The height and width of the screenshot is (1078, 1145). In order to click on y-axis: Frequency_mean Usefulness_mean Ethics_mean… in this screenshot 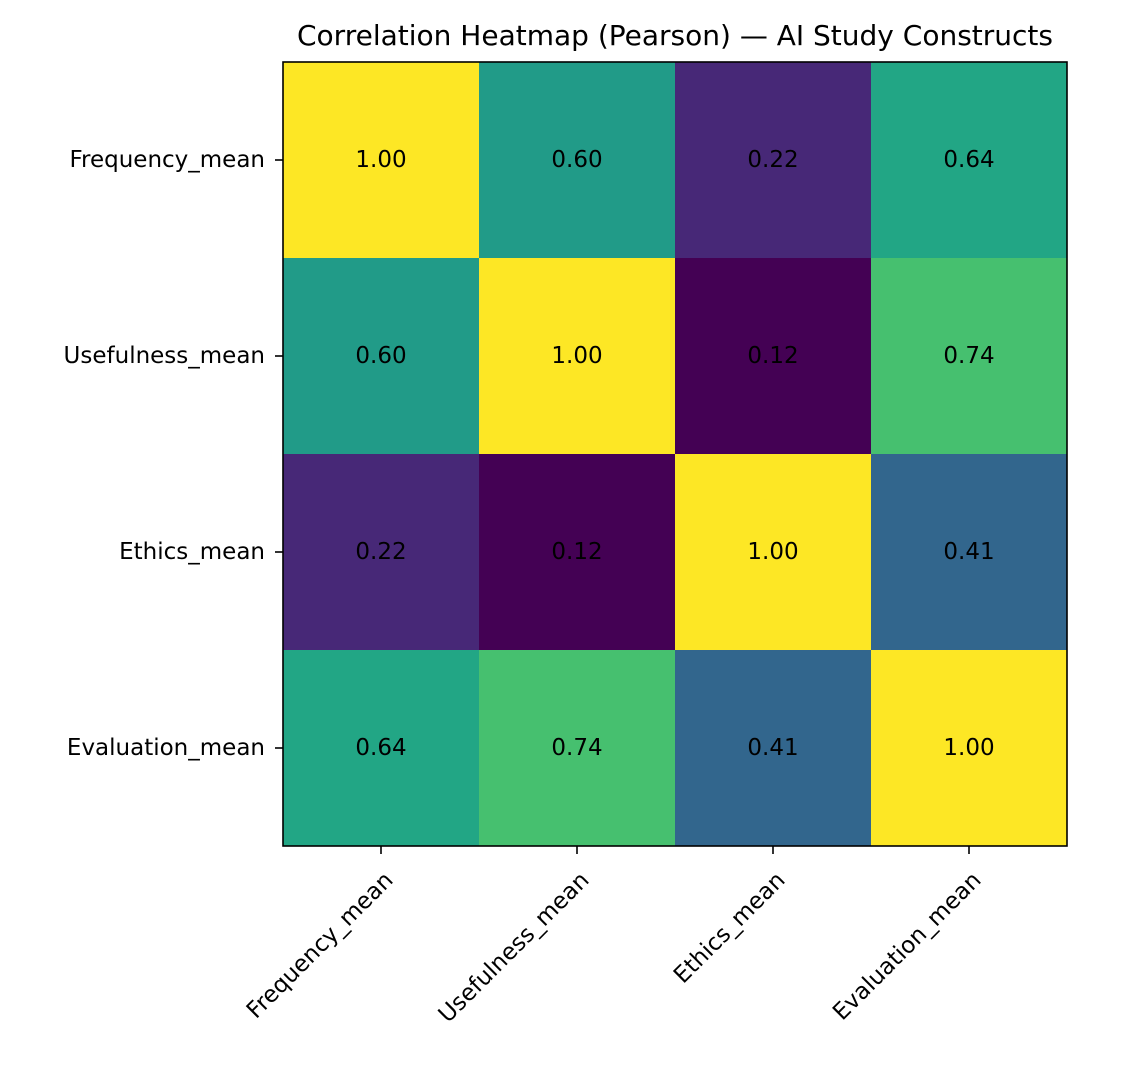, I will do `click(173, 454)`.